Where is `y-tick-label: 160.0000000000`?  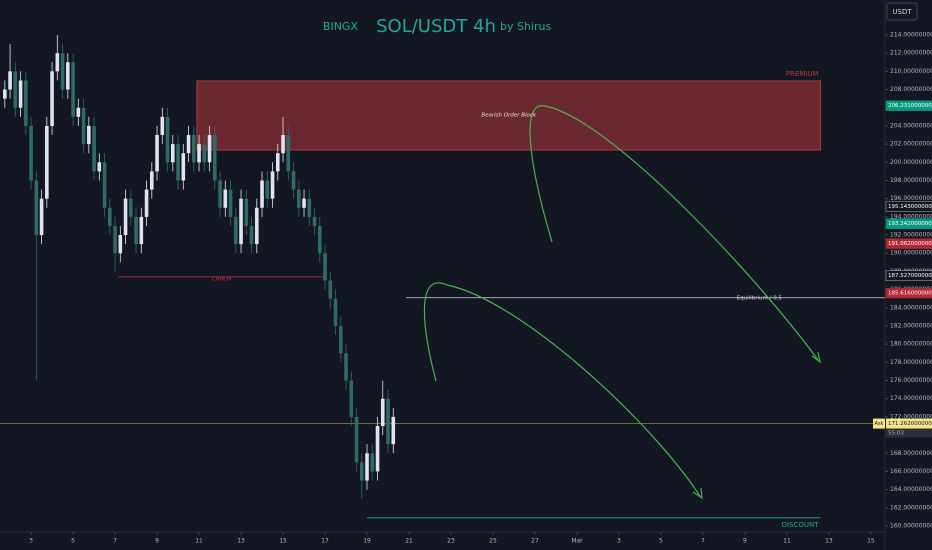
y-tick-label: 160.0000000000 is located at coordinates (911, 525).